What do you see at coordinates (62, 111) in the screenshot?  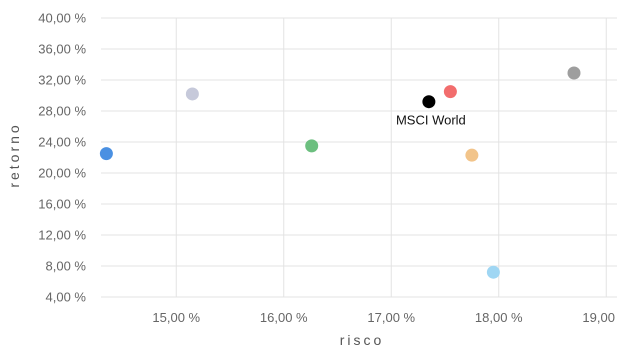 I see `y-tick-label: 28,00 %` at bounding box center [62, 111].